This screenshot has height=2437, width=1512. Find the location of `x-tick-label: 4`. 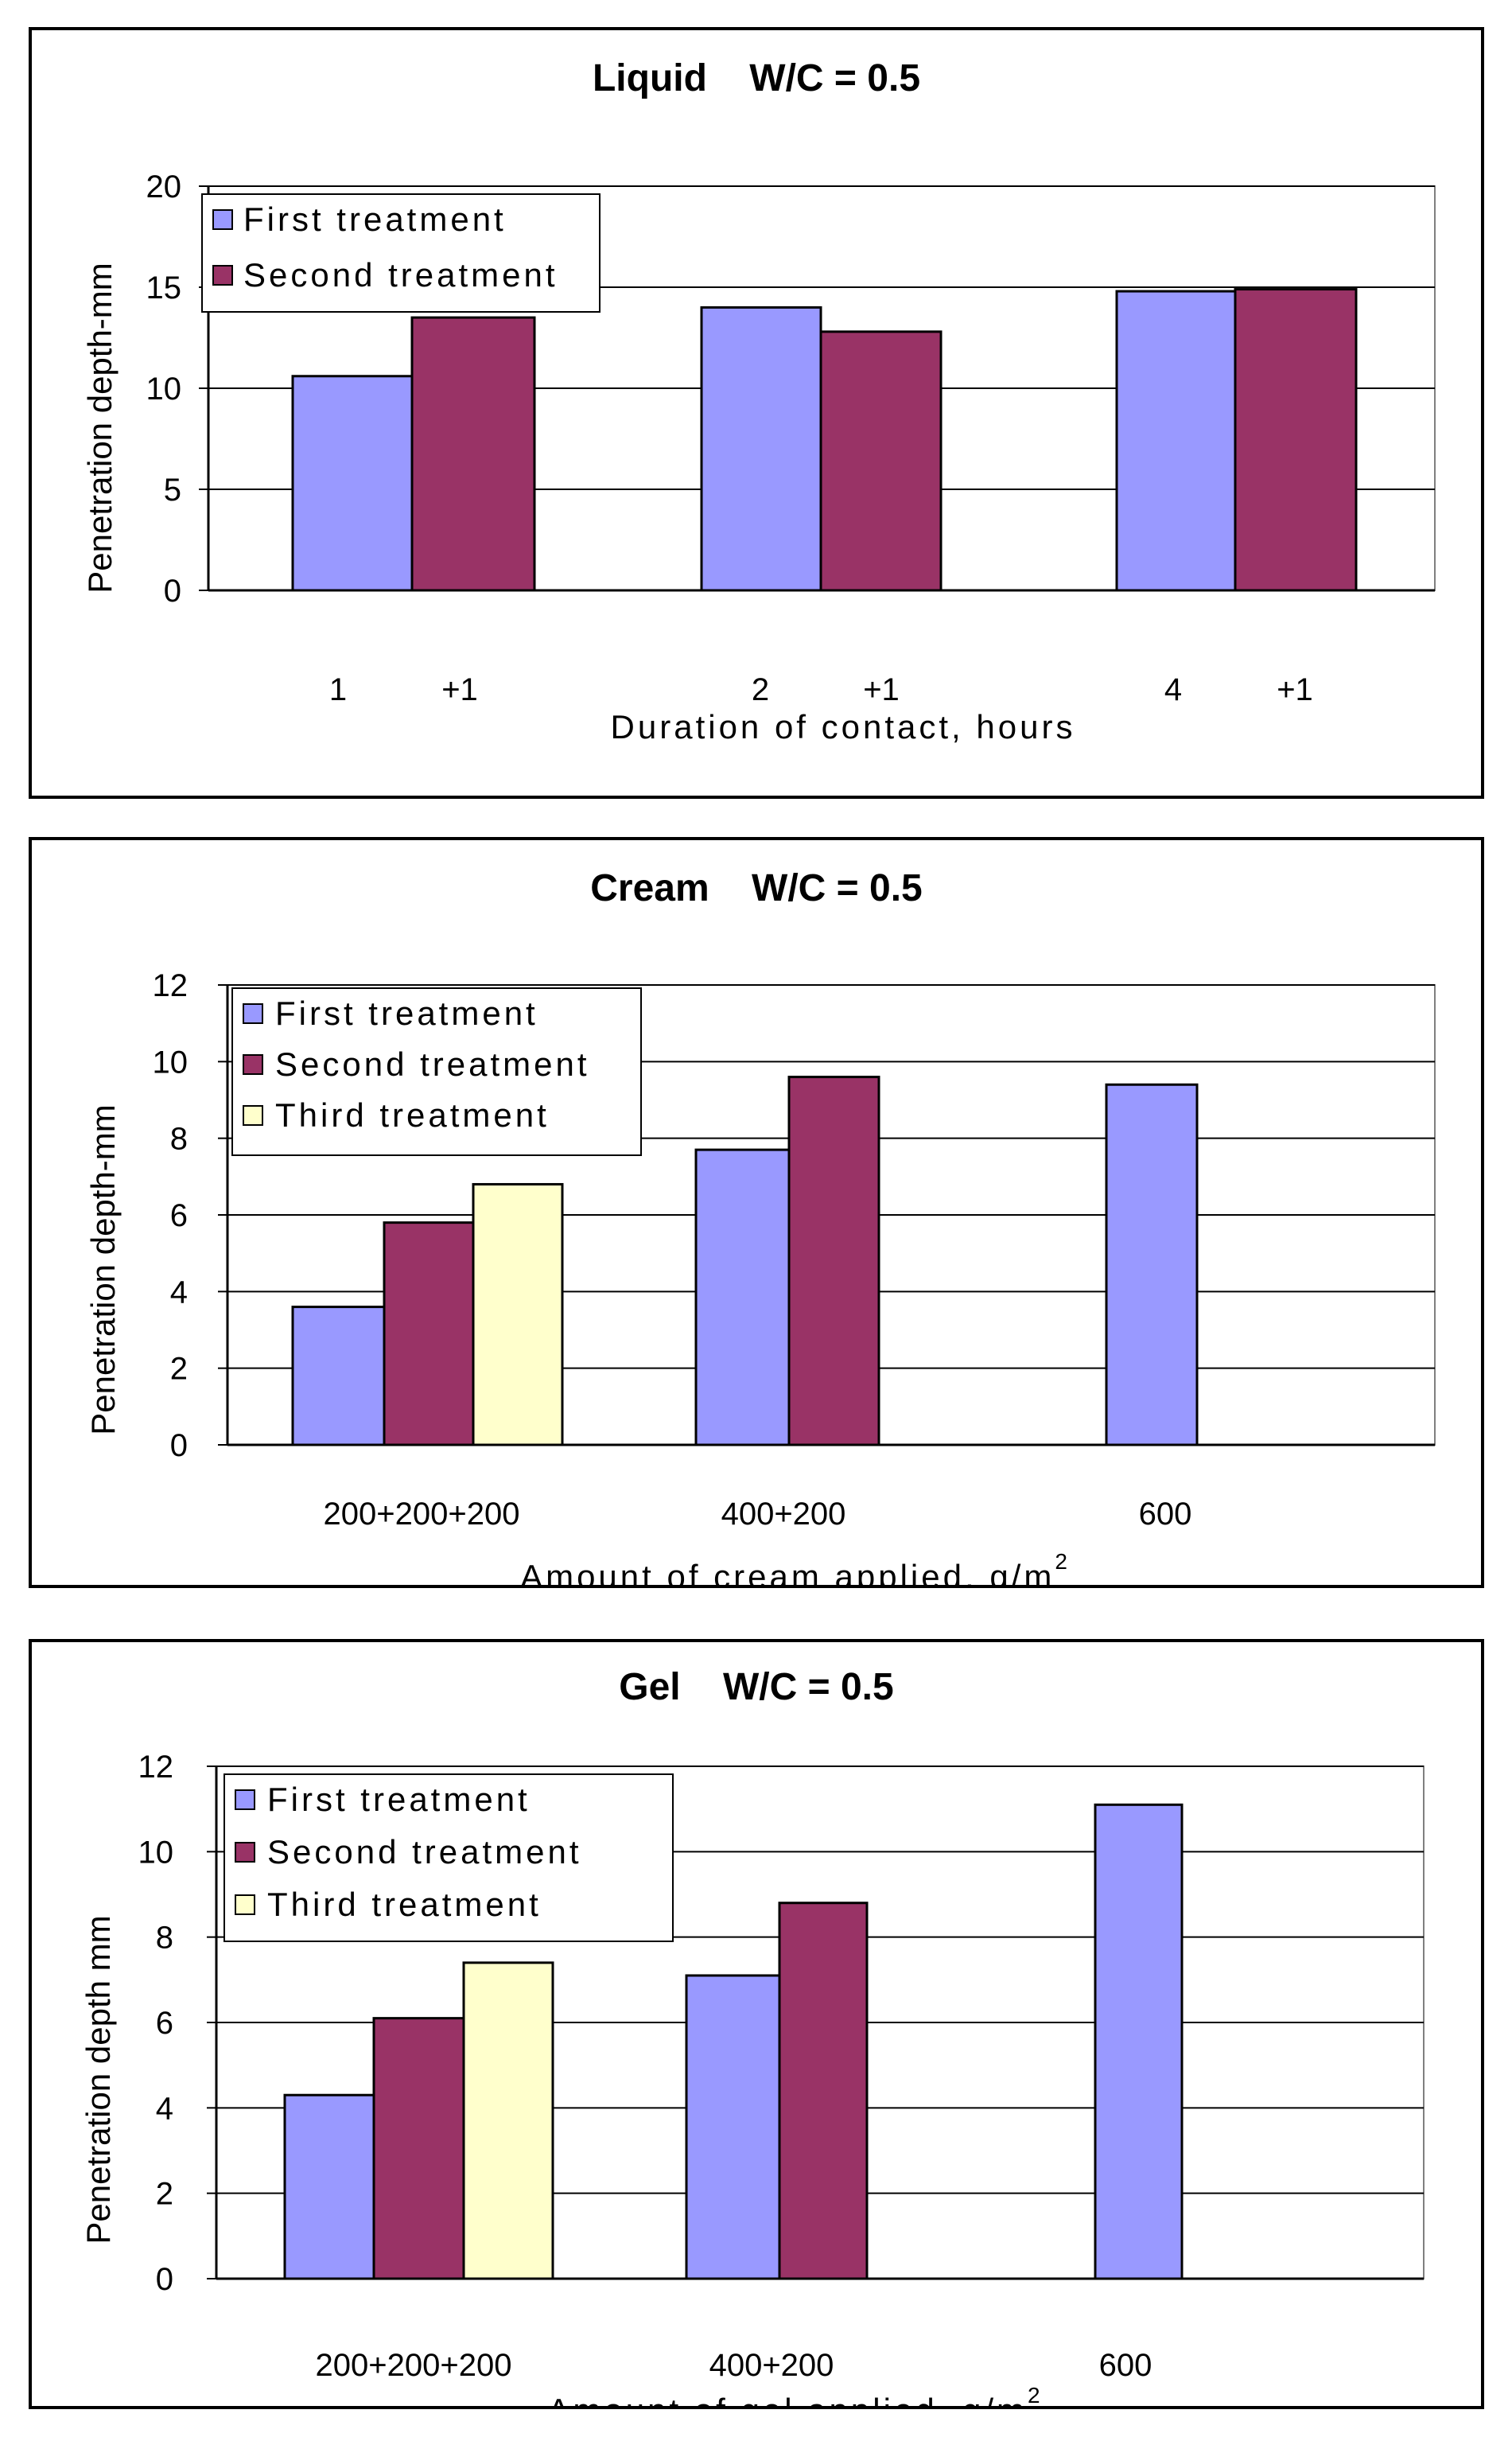

x-tick-label: 4 is located at coordinates (1173, 689).